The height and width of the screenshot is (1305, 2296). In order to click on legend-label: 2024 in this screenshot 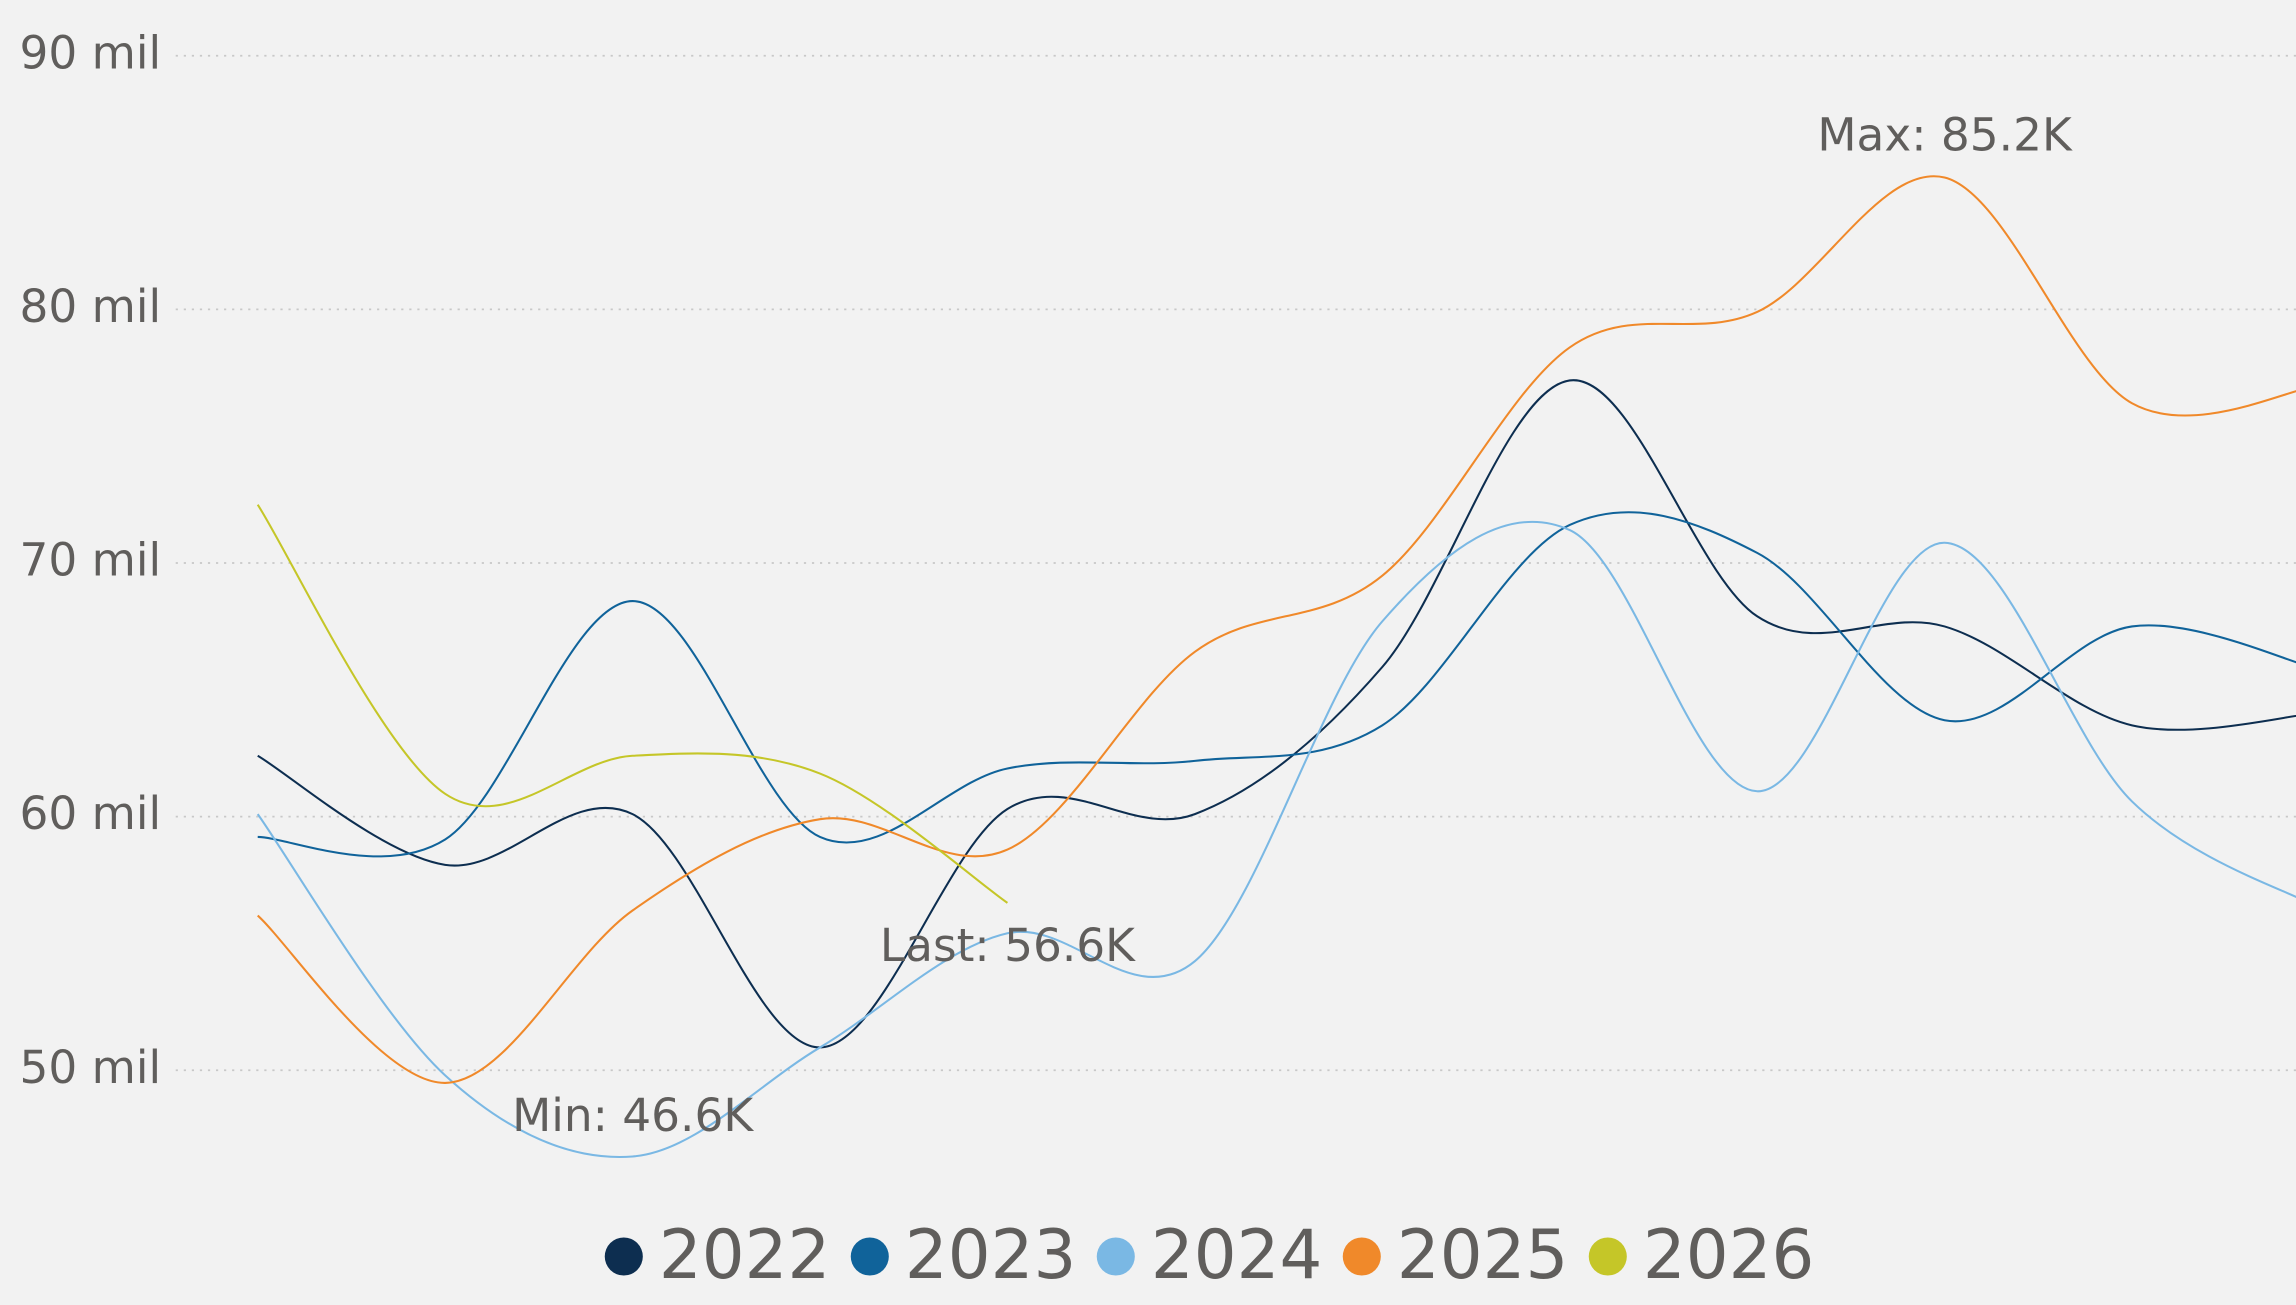, I will do `click(1236, 1254)`.